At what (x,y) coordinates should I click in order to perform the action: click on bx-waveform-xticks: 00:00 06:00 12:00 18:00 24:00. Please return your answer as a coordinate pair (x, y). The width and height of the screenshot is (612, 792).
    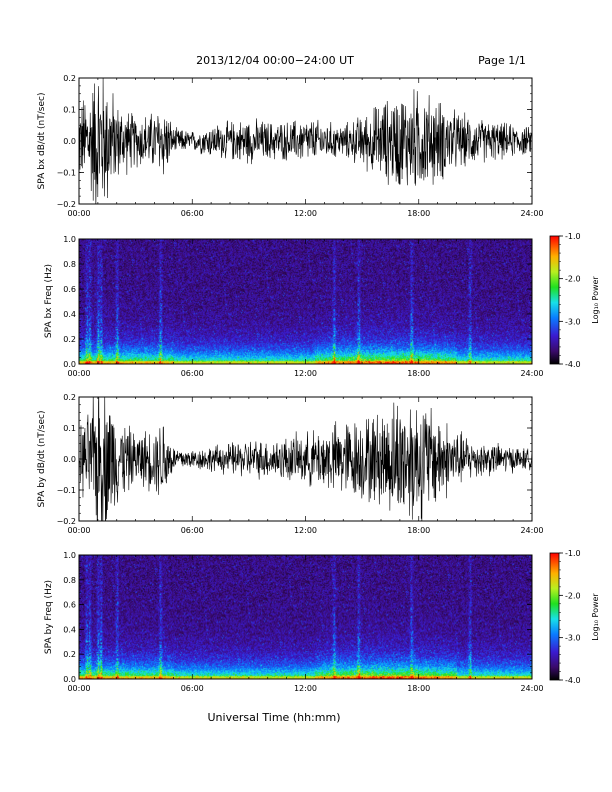
    Looking at the image, I should click on (305, 148).